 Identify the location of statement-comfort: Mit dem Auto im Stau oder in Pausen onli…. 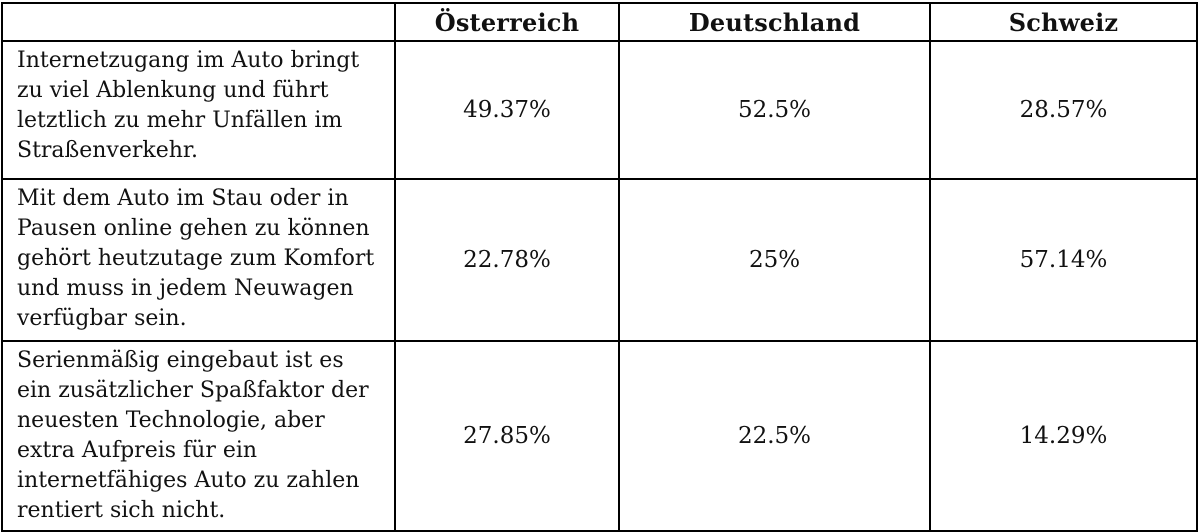
(198, 260).